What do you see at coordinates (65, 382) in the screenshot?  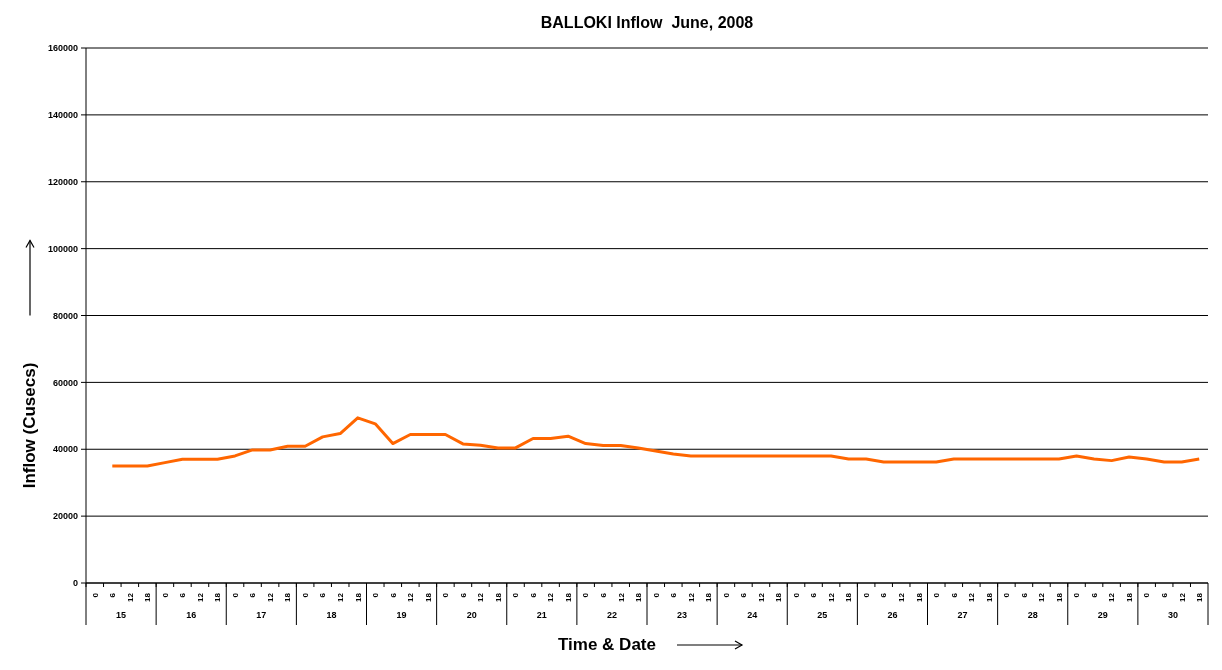 I see `y-tick-label: 60000` at bounding box center [65, 382].